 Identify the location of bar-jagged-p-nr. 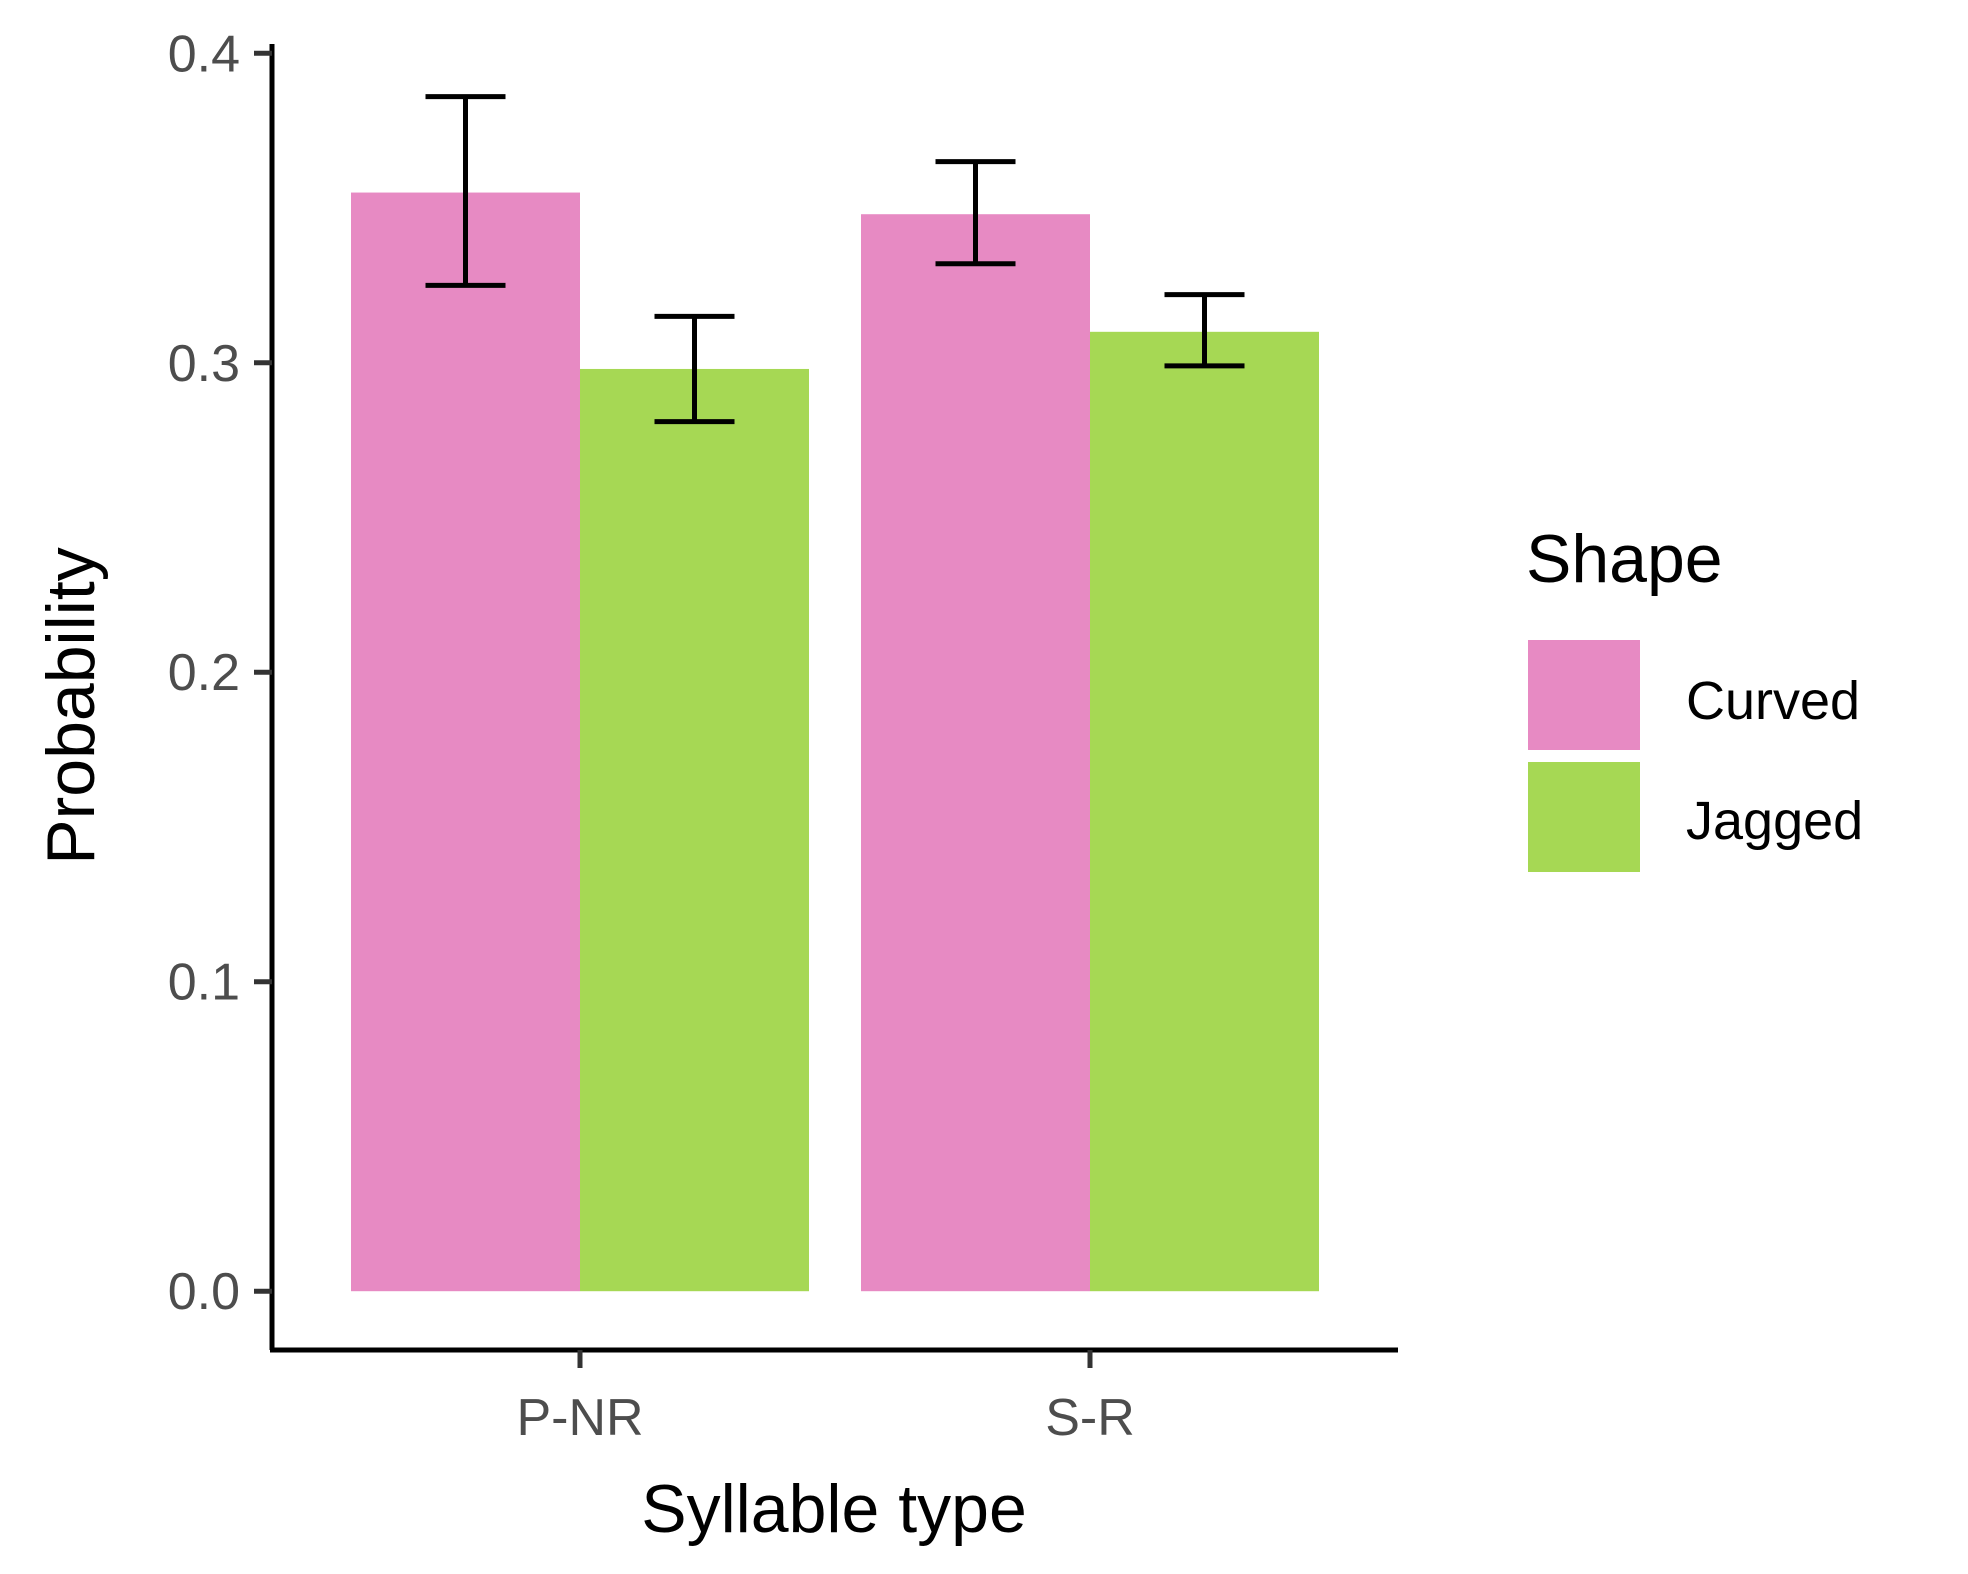
(694, 830).